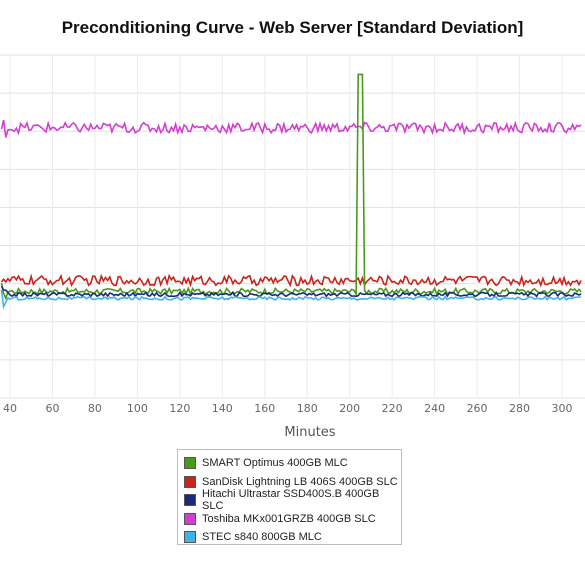  I want to click on x-tick-label: 80, so click(95, 408).